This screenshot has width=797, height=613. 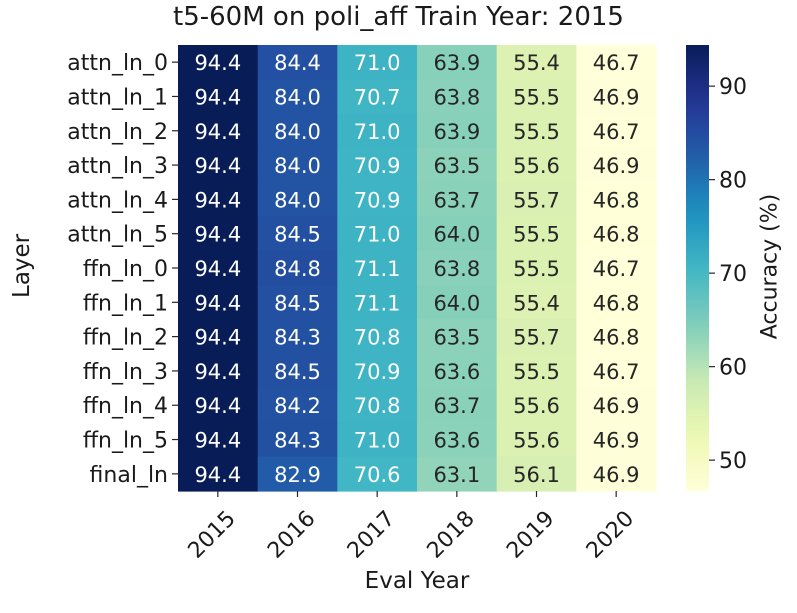 I want to click on cell-value-label: 56.1, so click(x=536, y=475).